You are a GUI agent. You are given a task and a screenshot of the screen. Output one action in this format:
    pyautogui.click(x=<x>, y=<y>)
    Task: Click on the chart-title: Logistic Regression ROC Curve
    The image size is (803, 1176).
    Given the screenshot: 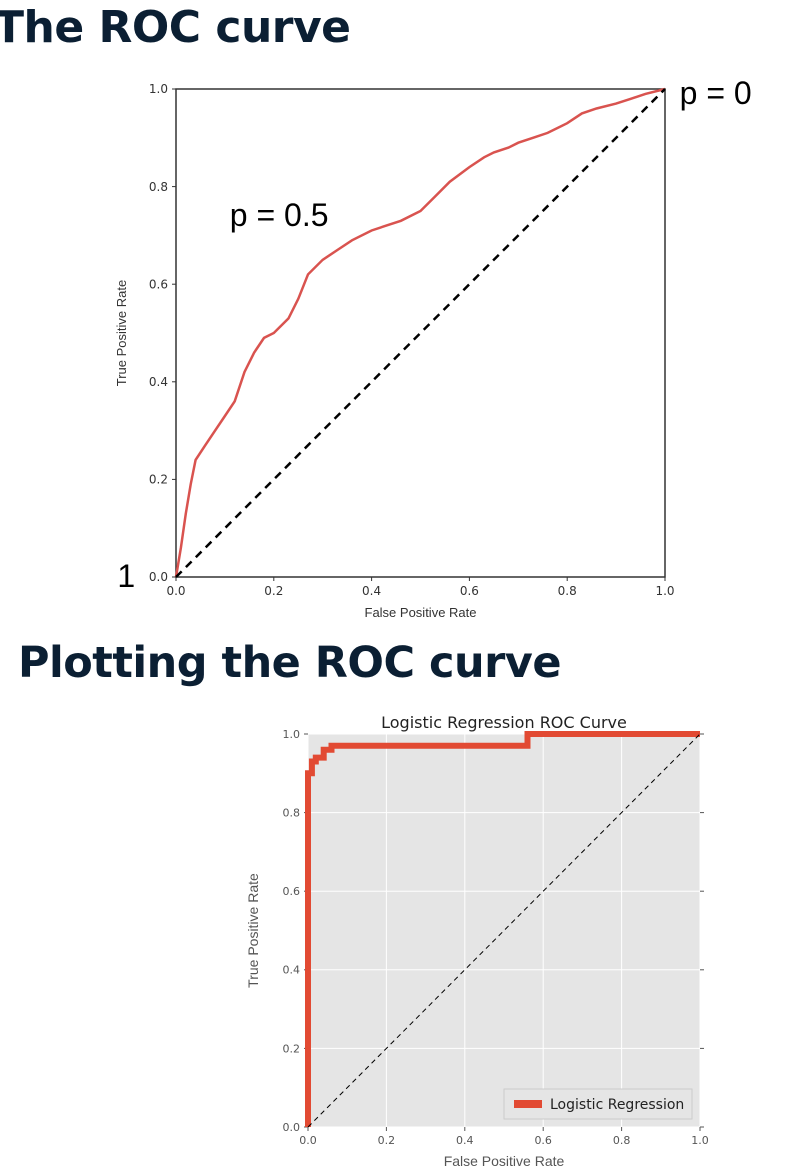 What is the action you would take?
    pyautogui.click(x=504, y=722)
    